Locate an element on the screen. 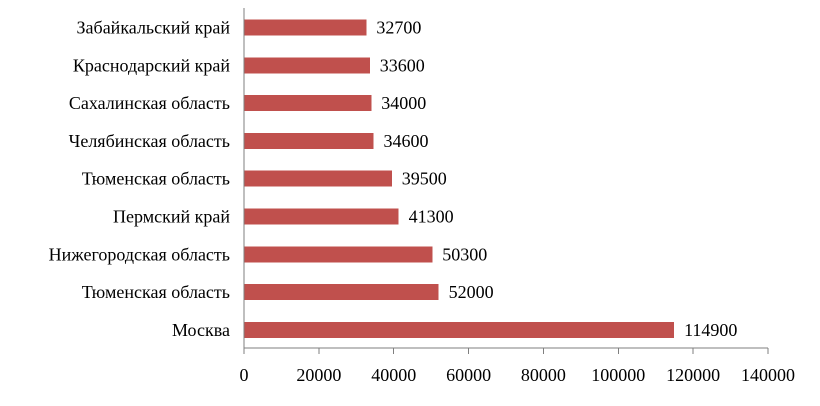 The image size is (820, 406). category-label: Москва is located at coordinates (201, 330).